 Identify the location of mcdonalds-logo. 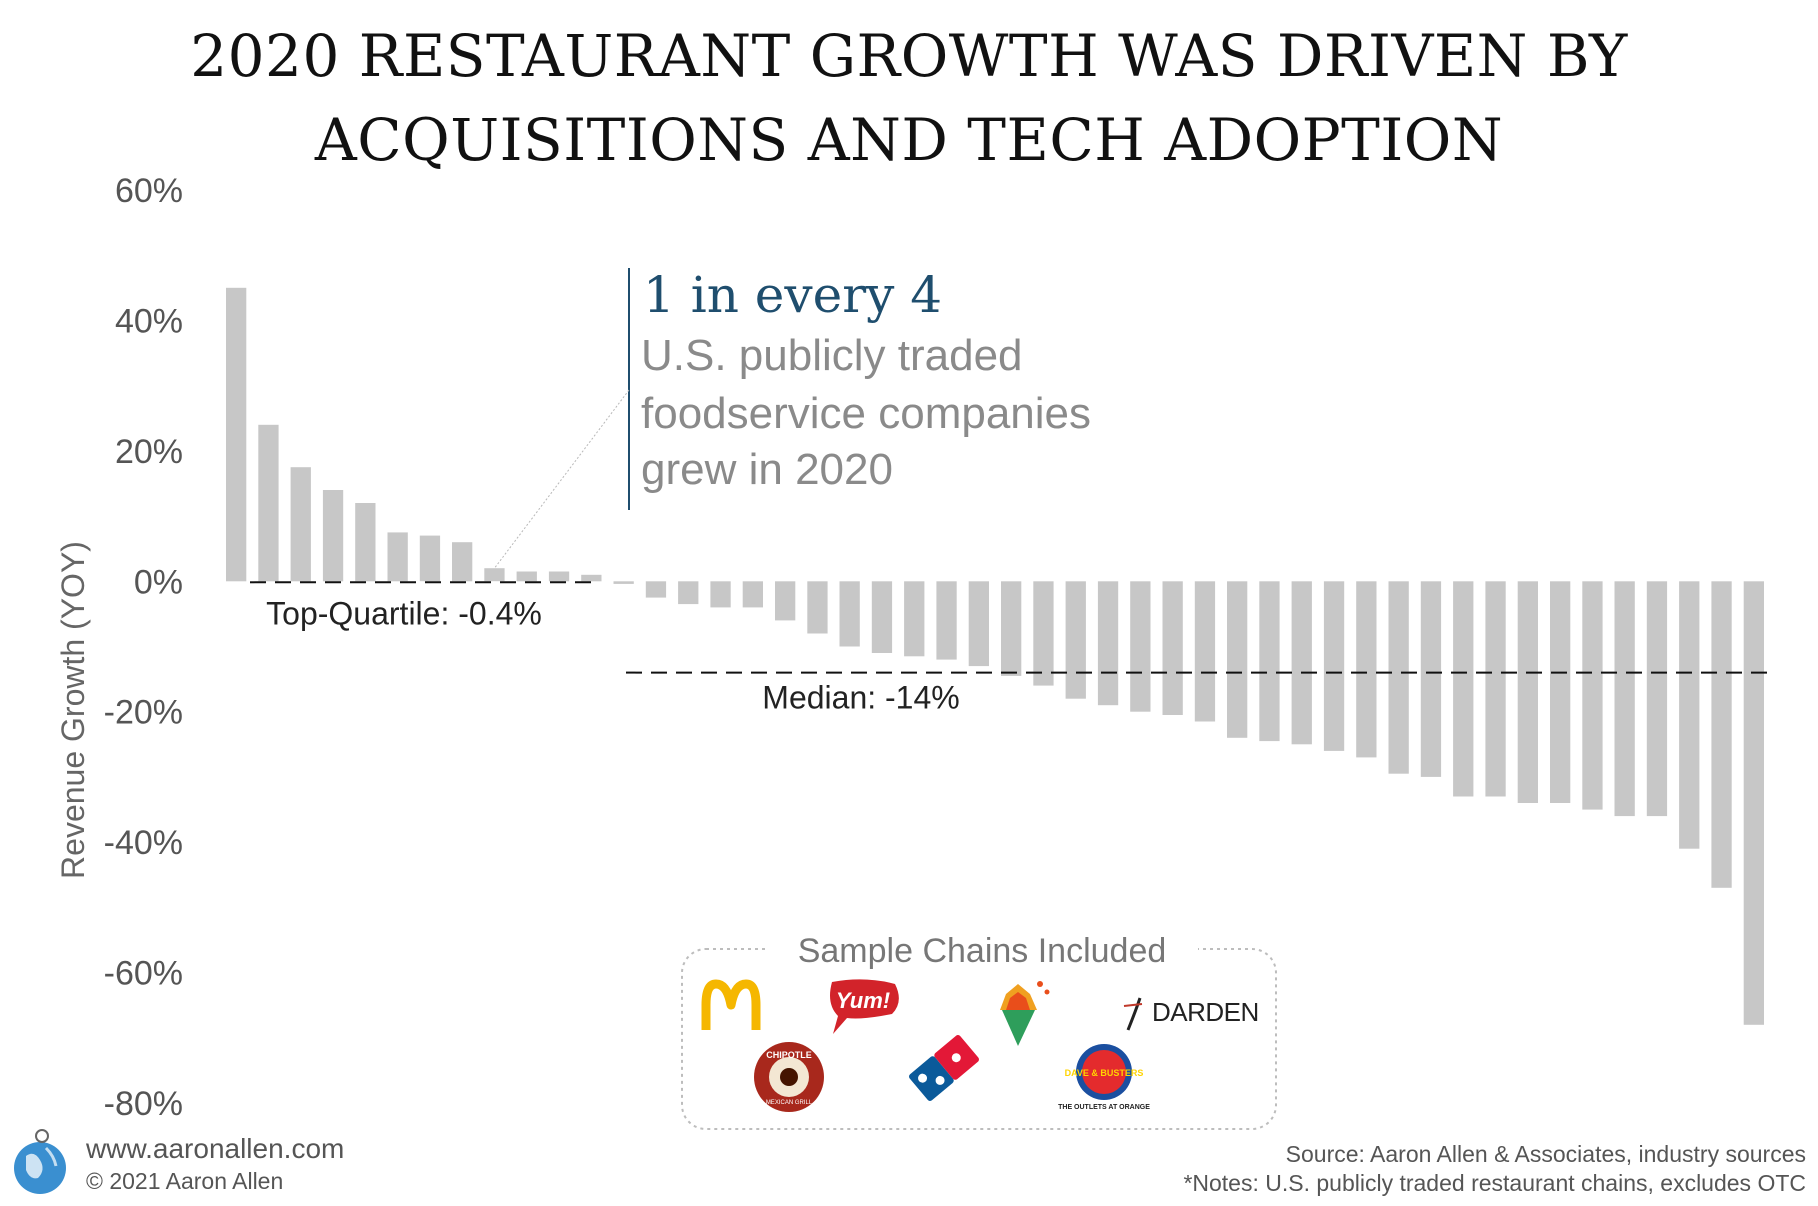
(731, 1004).